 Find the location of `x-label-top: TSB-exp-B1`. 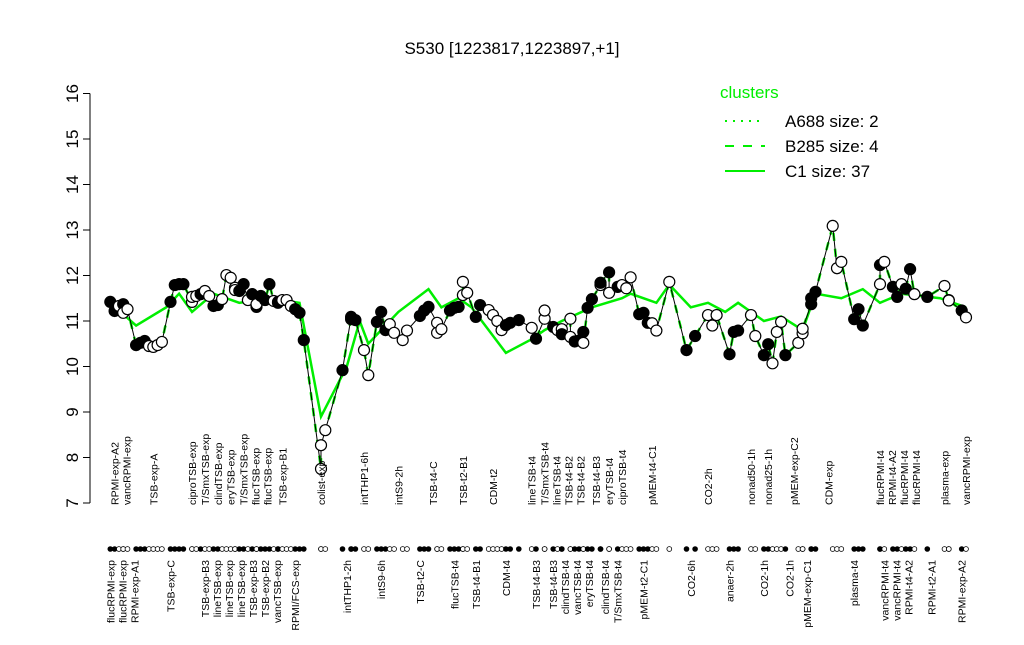

x-label-top: TSB-exp-B1 is located at coordinates (283, 476).